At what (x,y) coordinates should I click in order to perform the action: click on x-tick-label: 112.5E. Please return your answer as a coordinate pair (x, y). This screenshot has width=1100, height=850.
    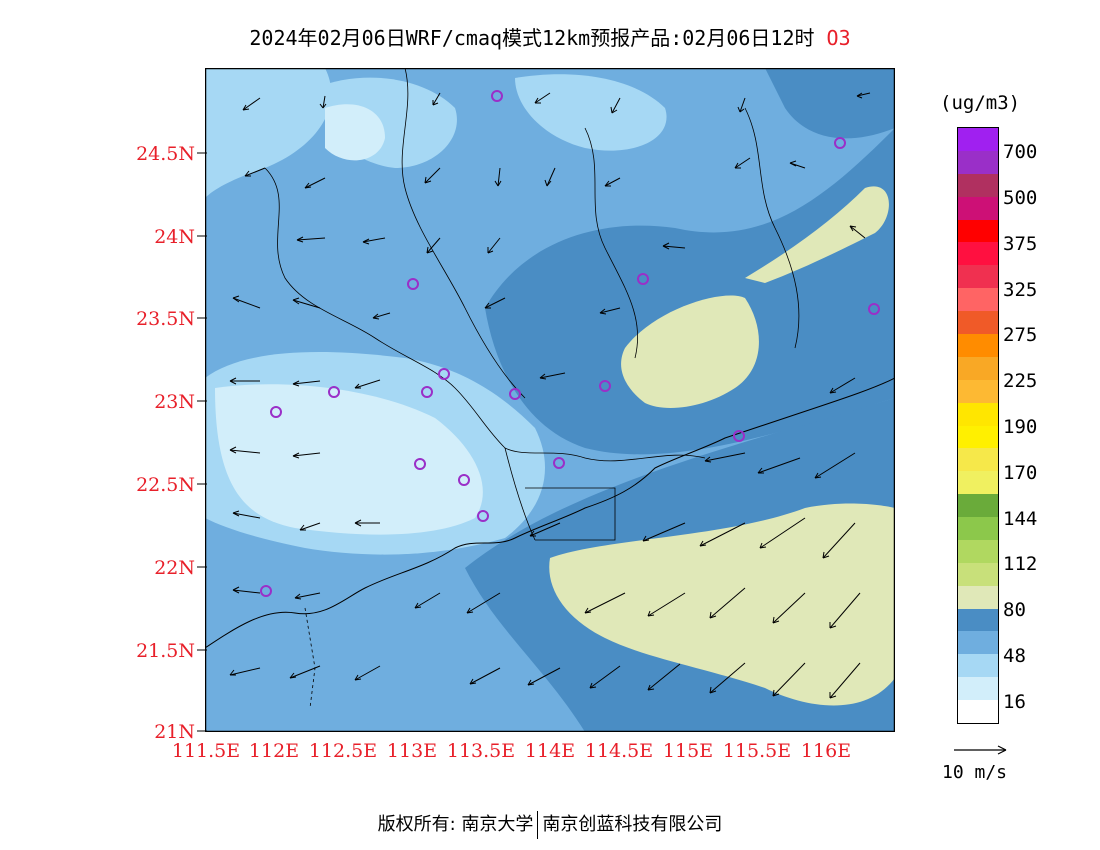
    Looking at the image, I should click on (343, 751).